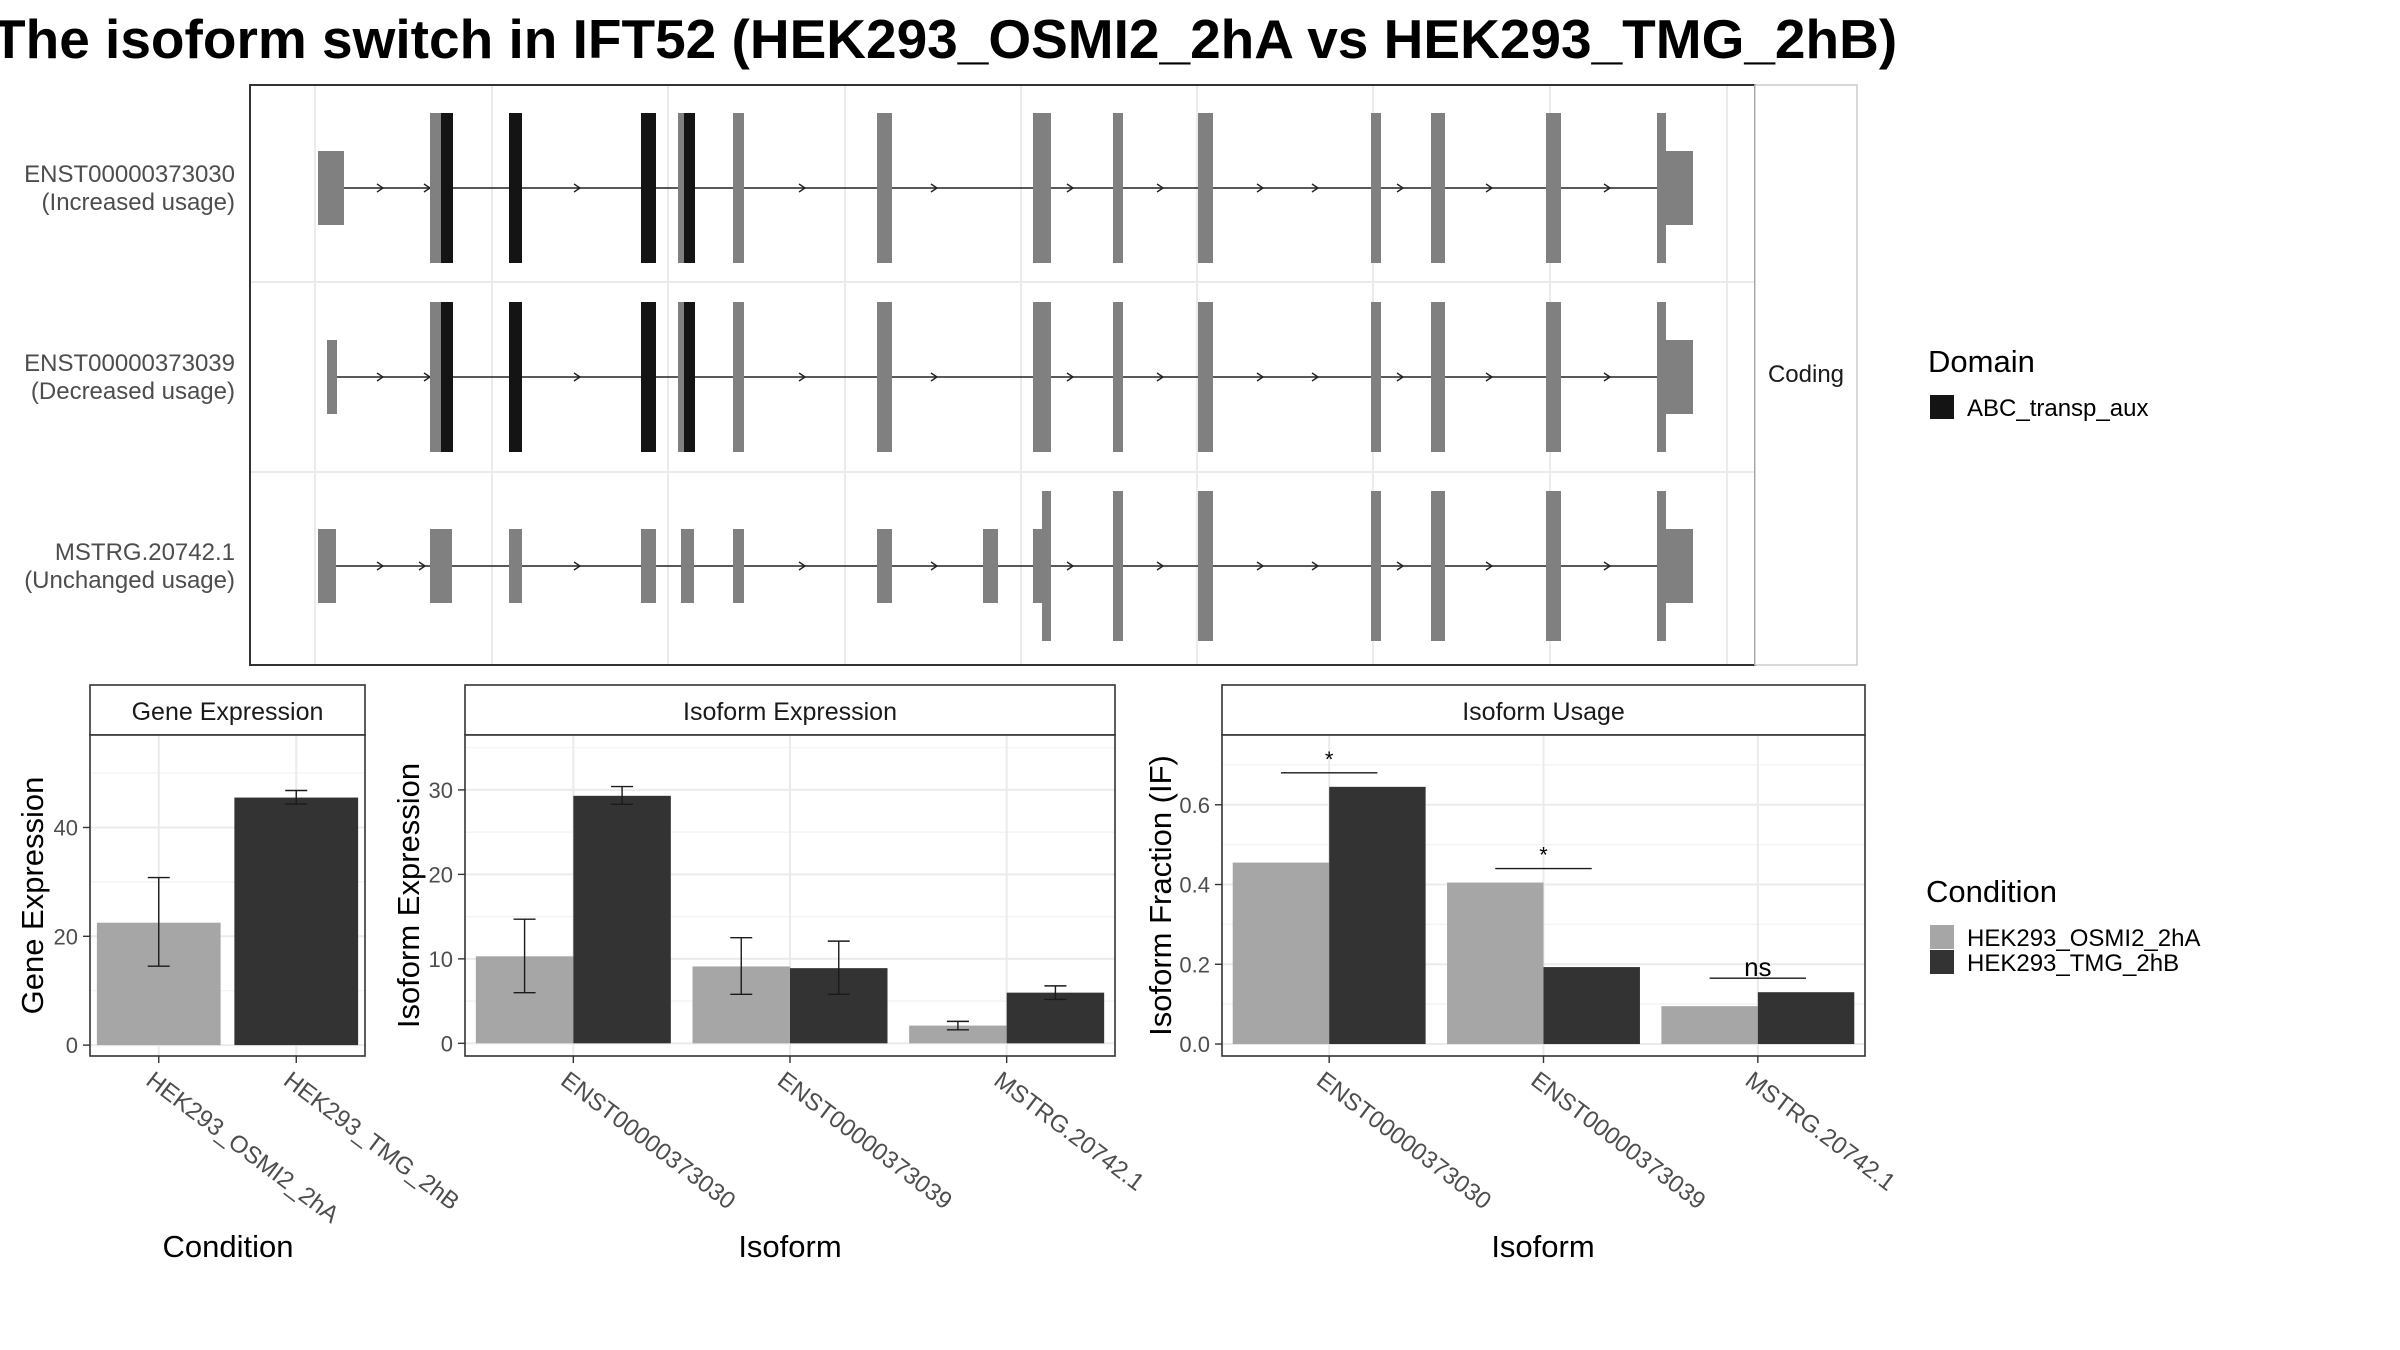 This screenshot has width=2400, height=1350. What do you see at coordinates (129, 580) in the screenshot?
I see `isoform-usage-label: (Unchanged usage)` at bounding box center [129, 580].